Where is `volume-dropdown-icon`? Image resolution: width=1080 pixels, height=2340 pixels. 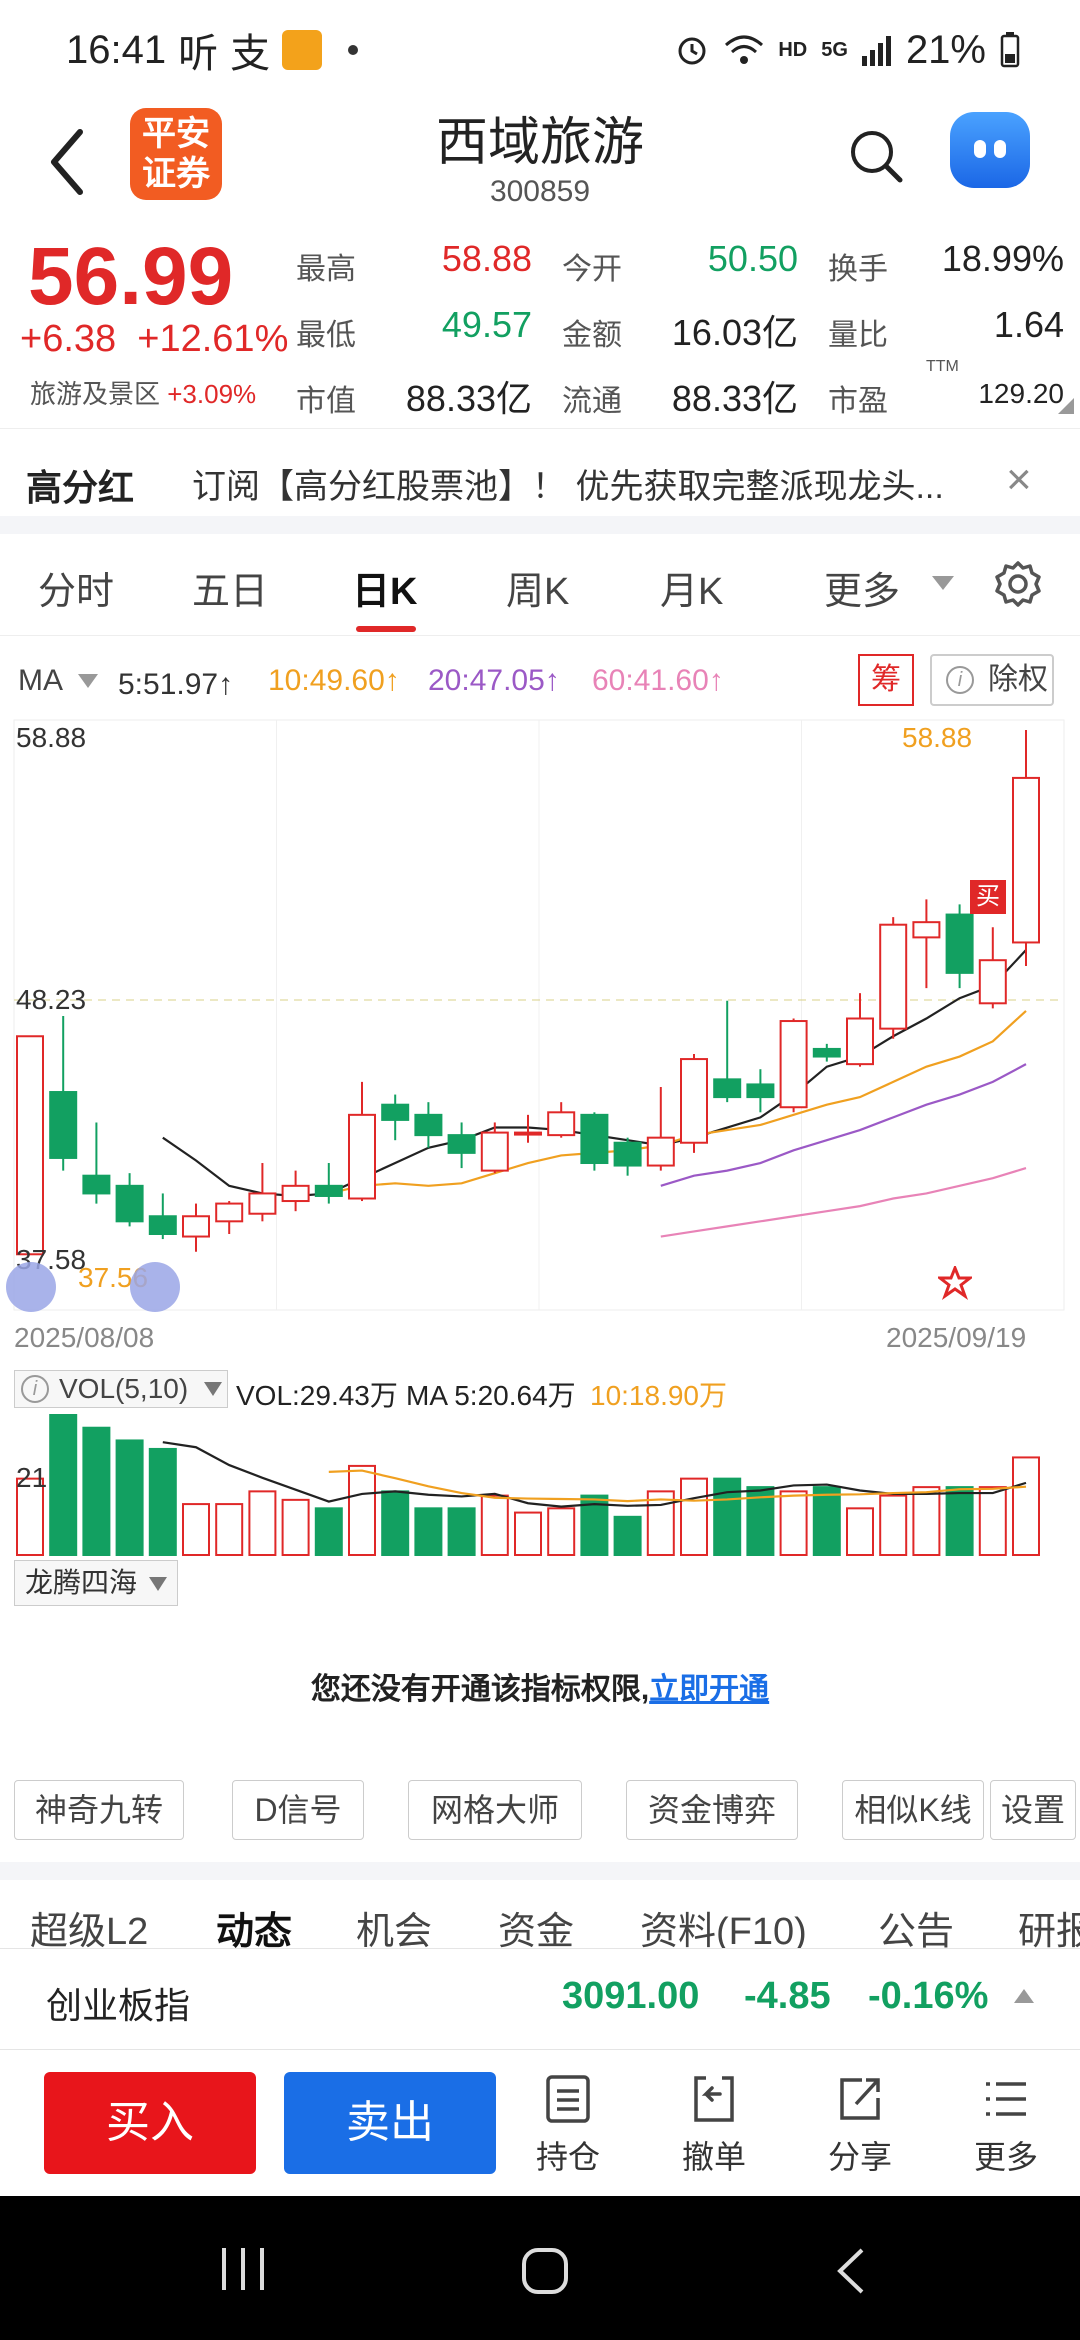
volume-dropdown-icon is located at coordinates (213, 1389).